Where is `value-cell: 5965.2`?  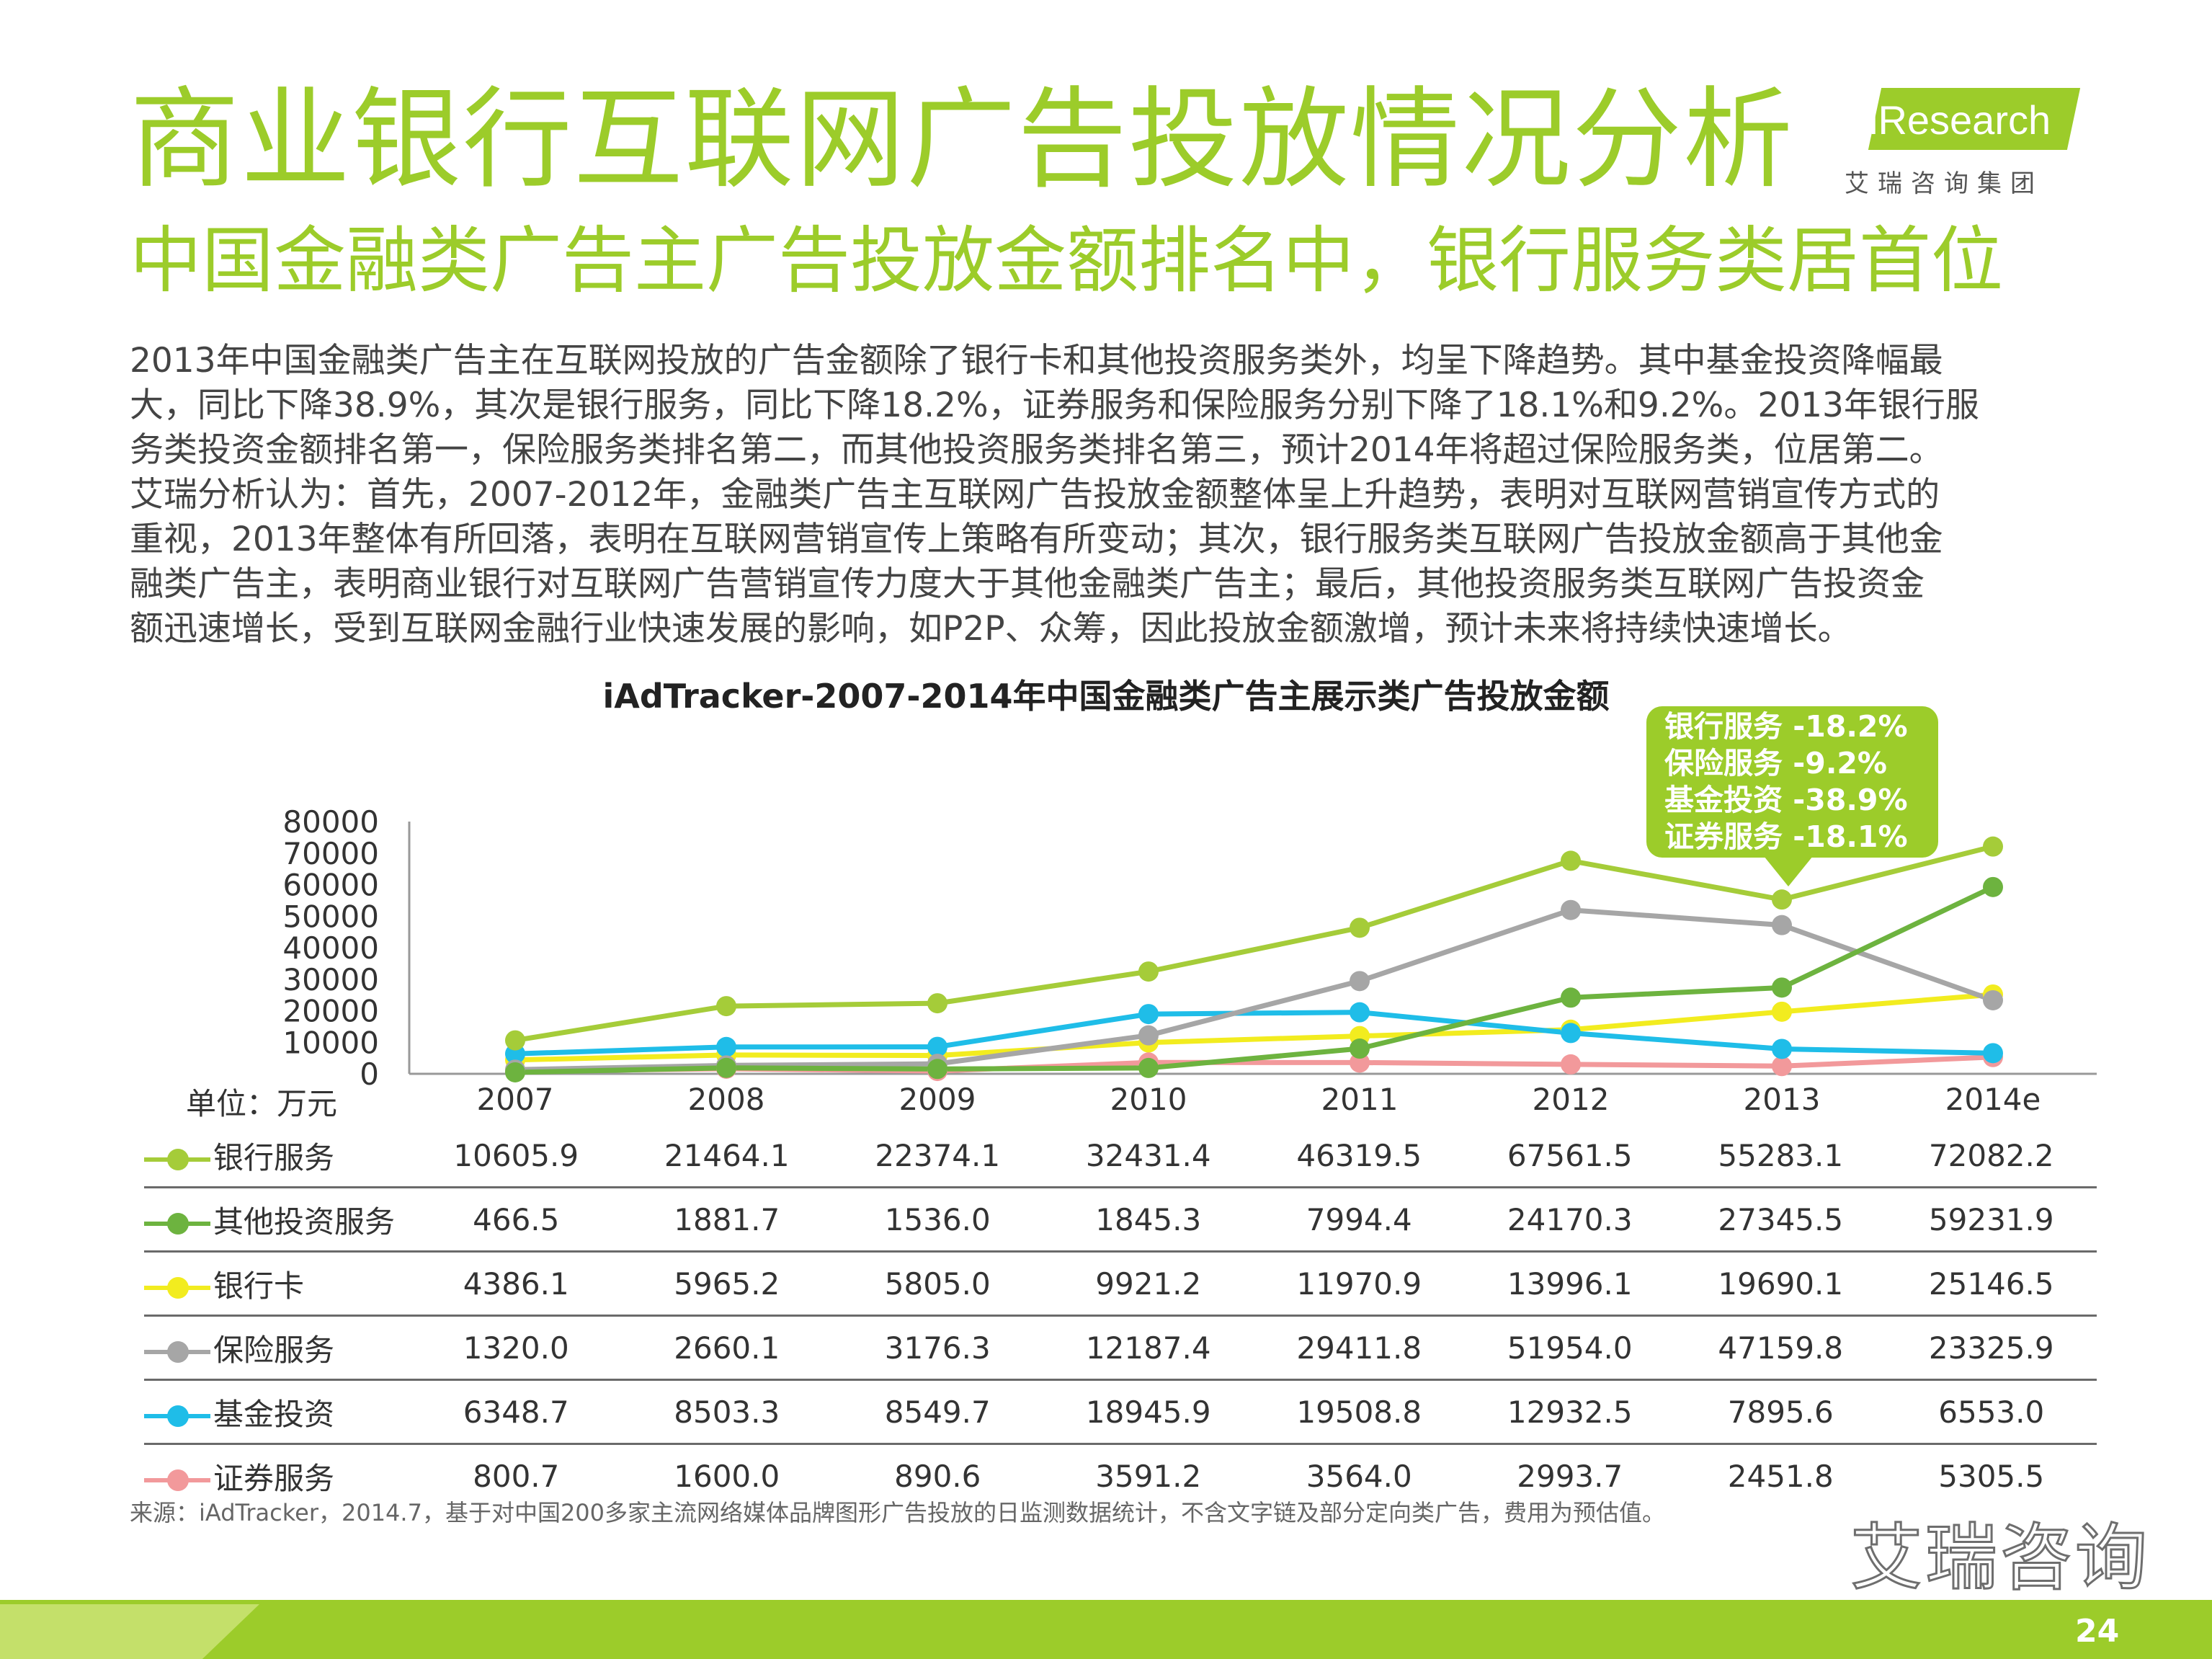 value-cell: 5965.2 is located at coordinates (727, 1284).